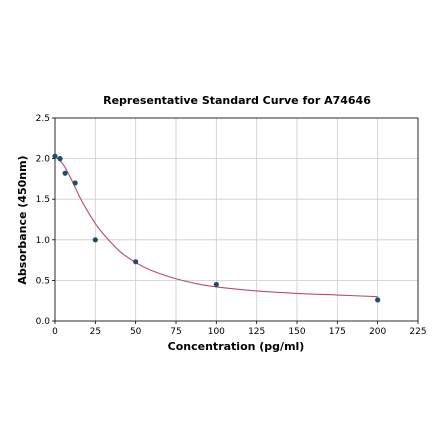 The width and height of the screenshot is (440, 441). I want to click on y-axis: 0.0 0.5 1.0 1.5 2.0 2.5, so click(45, 220).